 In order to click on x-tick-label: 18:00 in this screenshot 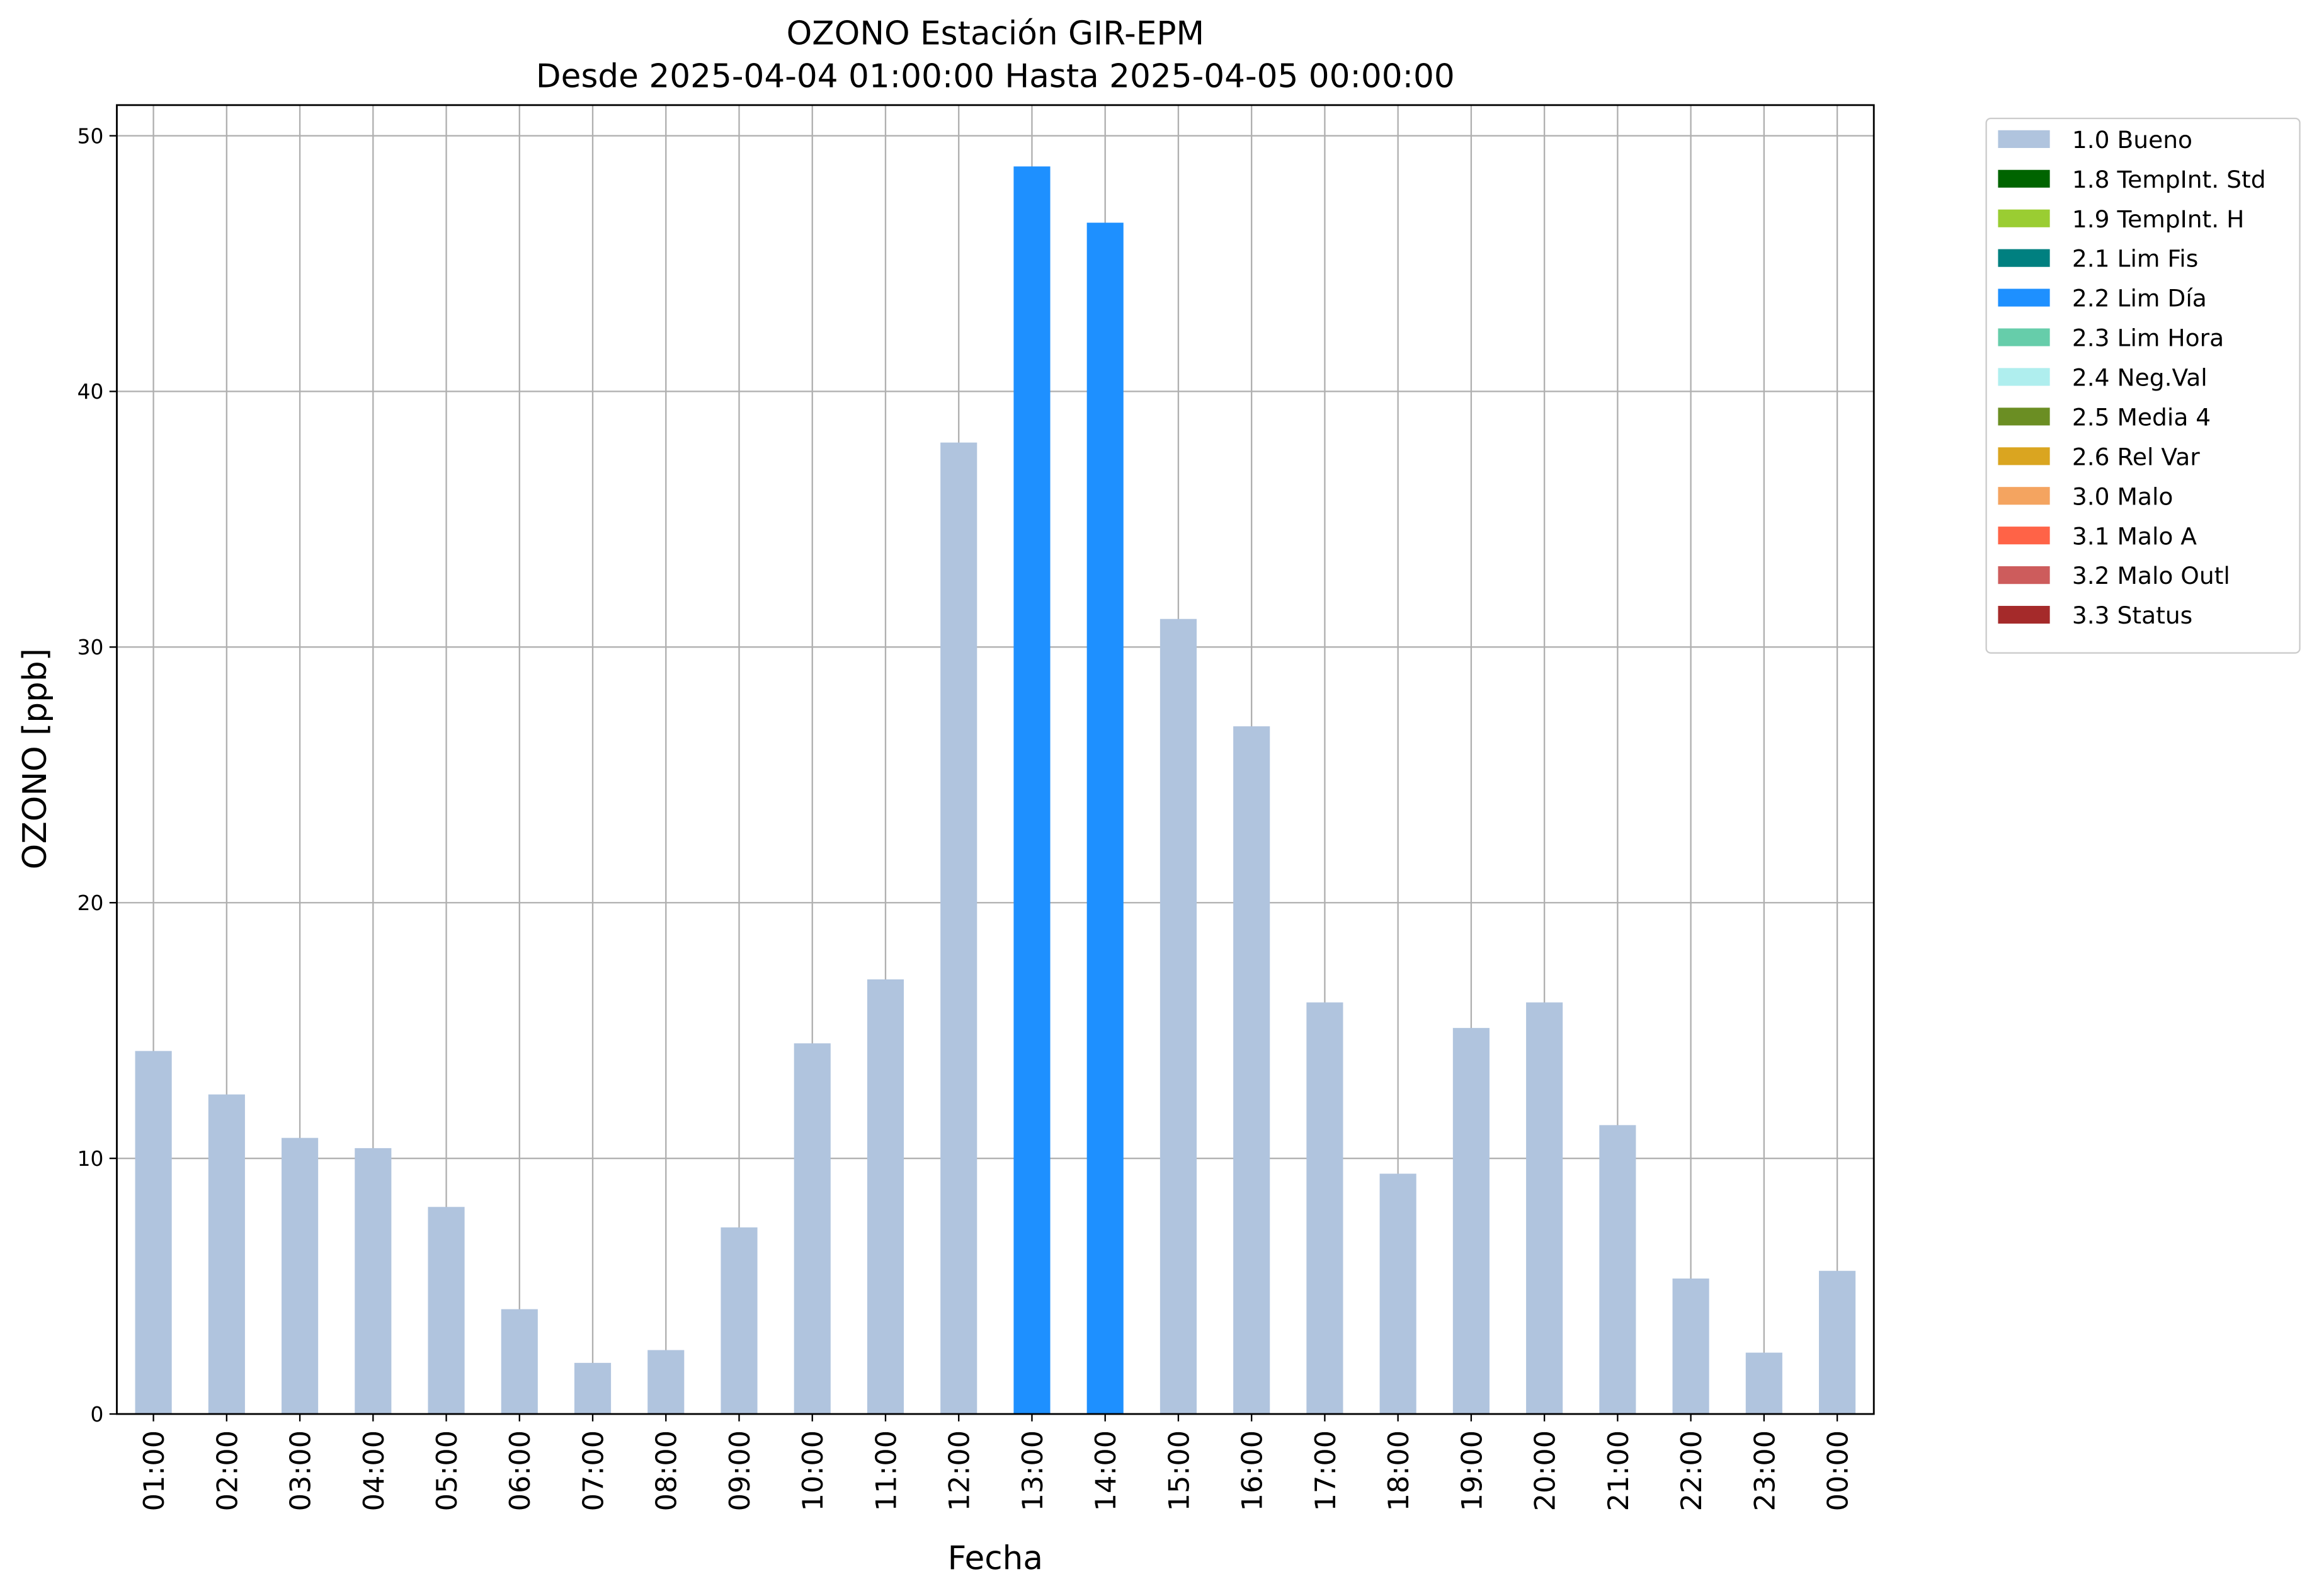, I will do `click(1398, 1471)`.